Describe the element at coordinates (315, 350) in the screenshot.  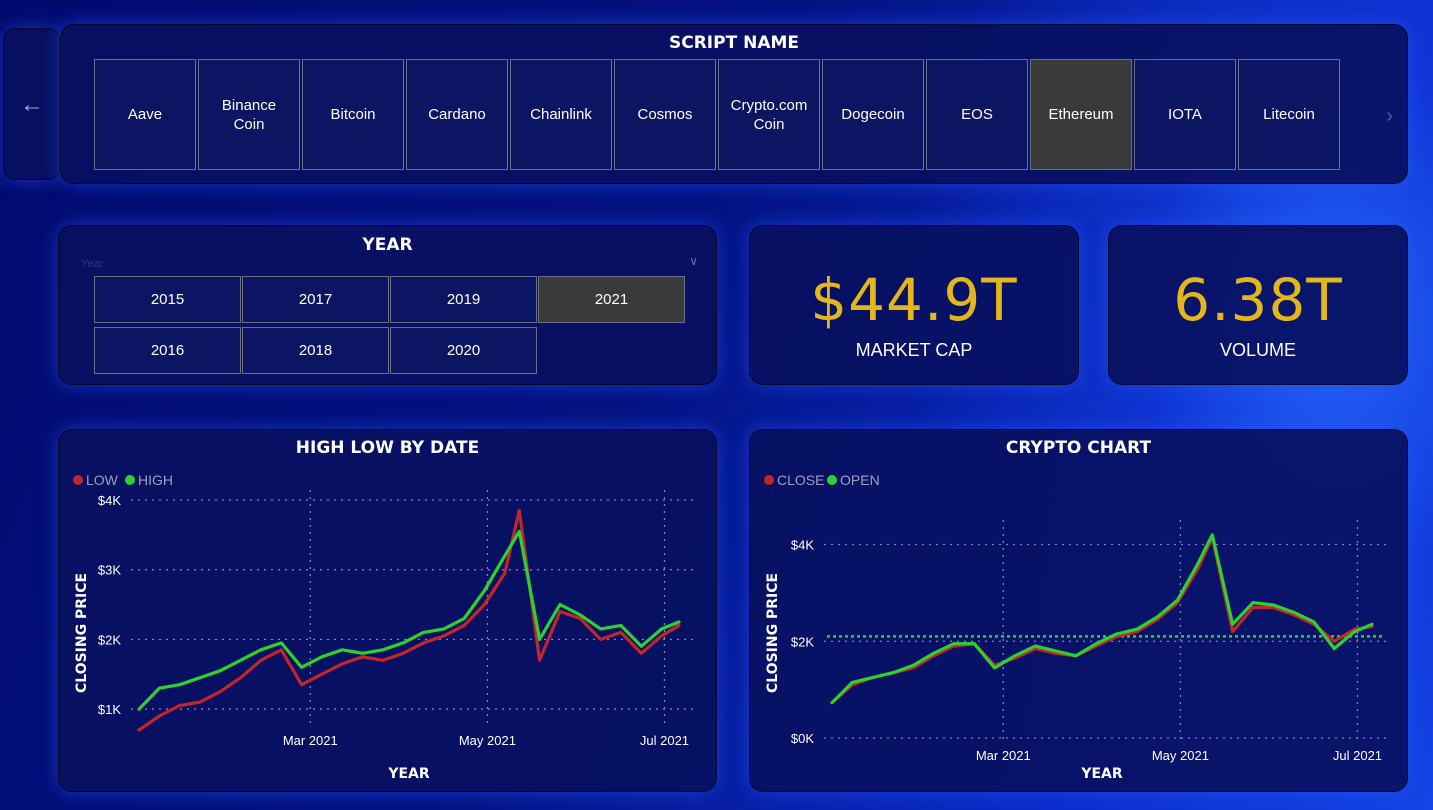
I see `year-tile: 2018` at that location.